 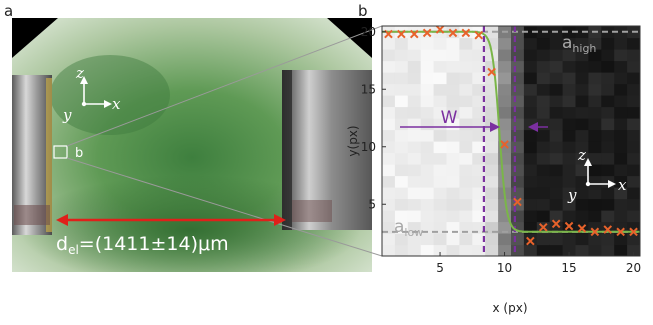 I want to click on zoom-line-bottom, so click(x=224, y=207).